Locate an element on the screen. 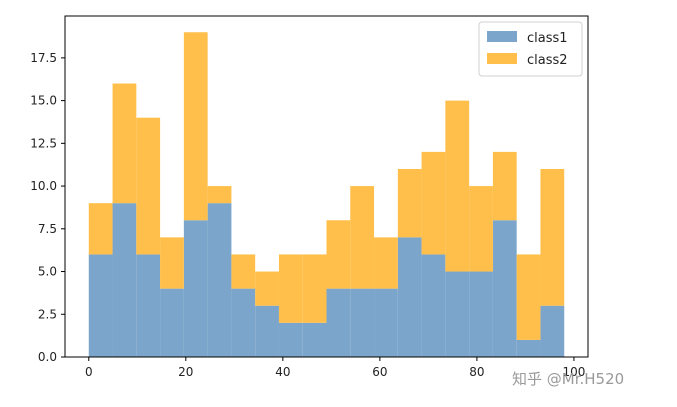 This screenshot has height=407, width=677. y-tick-label: 7.5 is located at coordinates (47, 229).